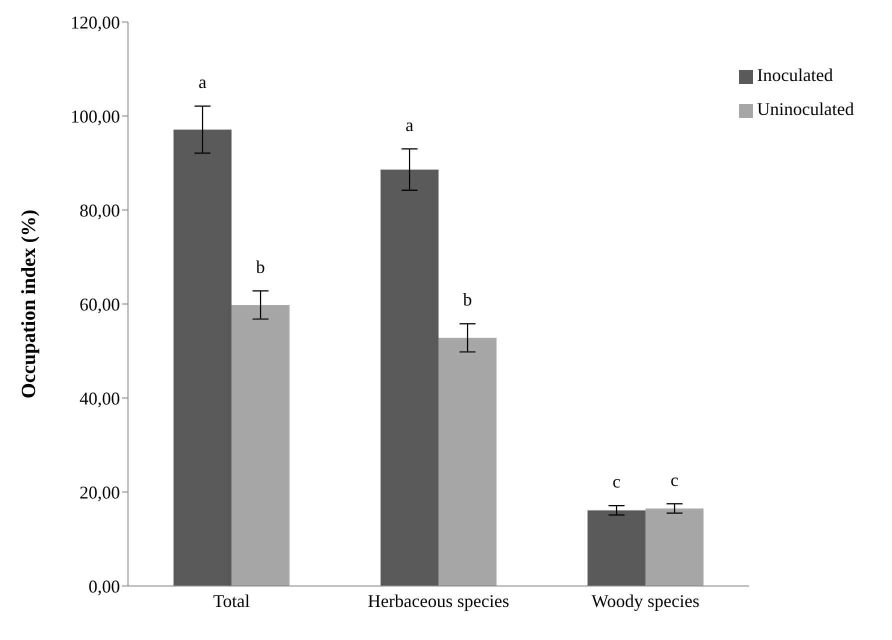 Image resolution: width=892 pixels, height=640 pixels. What do you see at coordinates (645, 600) in the screenshot?
I see `x-tick-label: Woody species` at bounding box center [645, 600].